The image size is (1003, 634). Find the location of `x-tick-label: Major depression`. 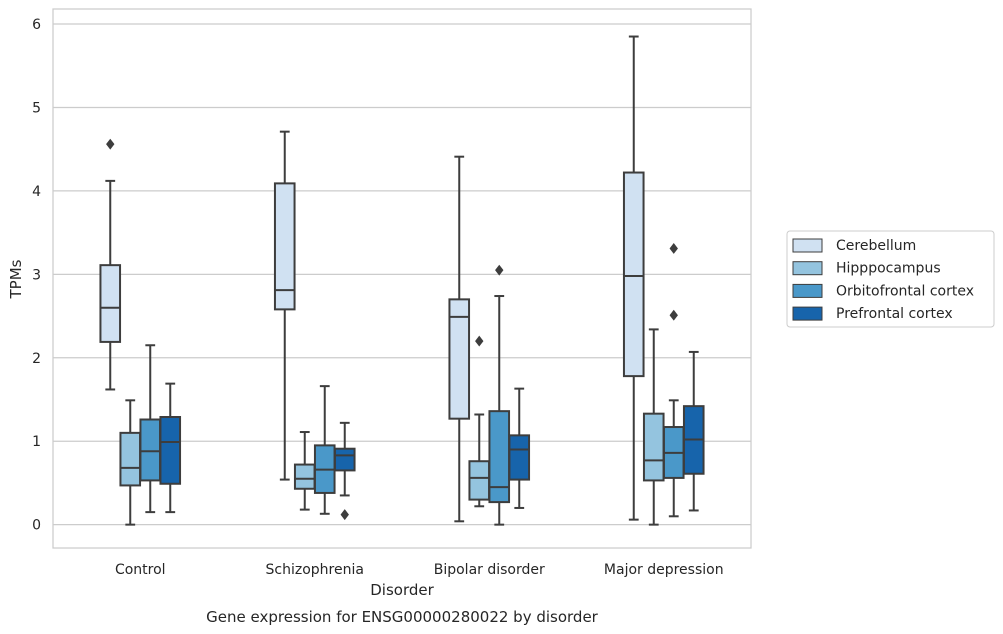

x-tick-label: Major depression is located at coordinates (664, 570).